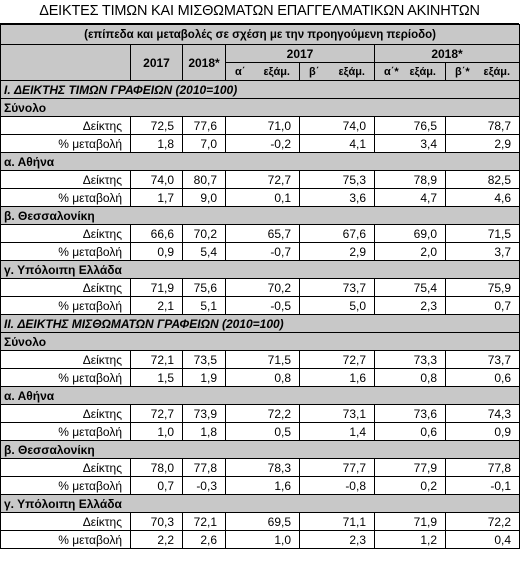 The height and width of the screenshot is (564, 521). What do you see at coordinates (410, 179) in the screenshot?
I see `value-cell: 78,9` at bounding box center [410, 179].